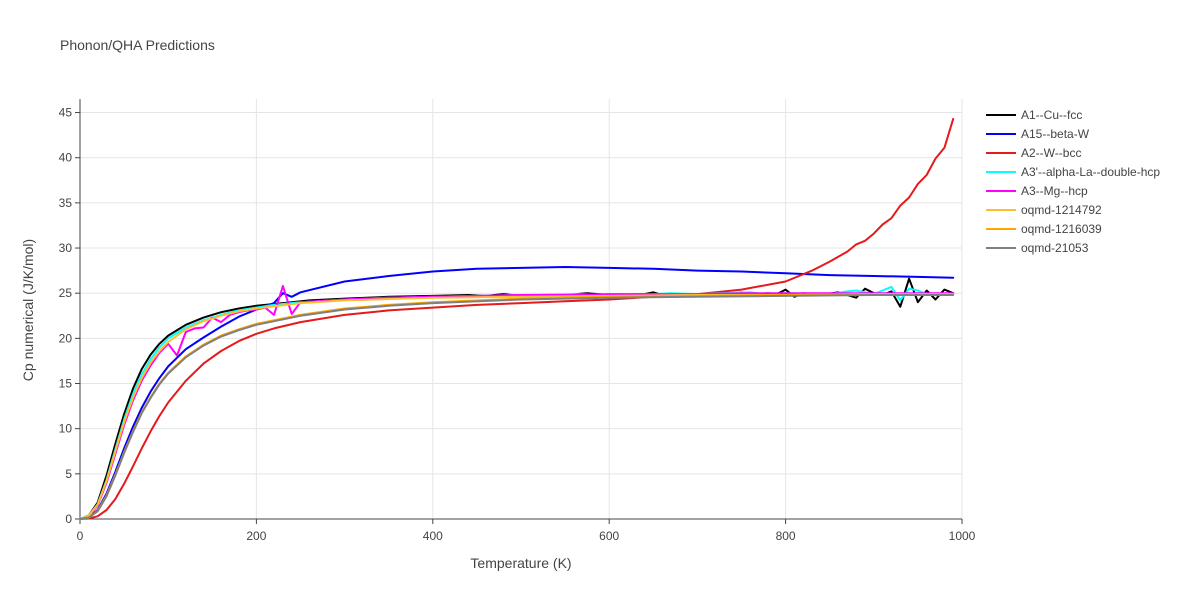  I want to click on legend-label: A3--Mg--hcp, so click(1054, 191).